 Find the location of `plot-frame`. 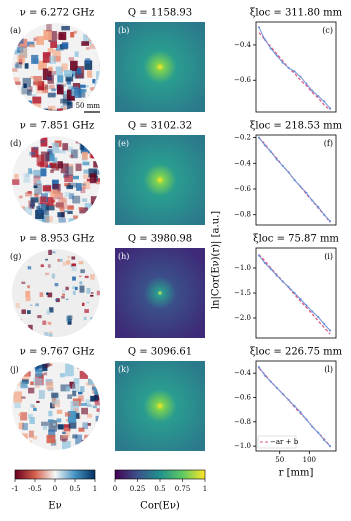

plot-frame is located at coordinates (296, 180).